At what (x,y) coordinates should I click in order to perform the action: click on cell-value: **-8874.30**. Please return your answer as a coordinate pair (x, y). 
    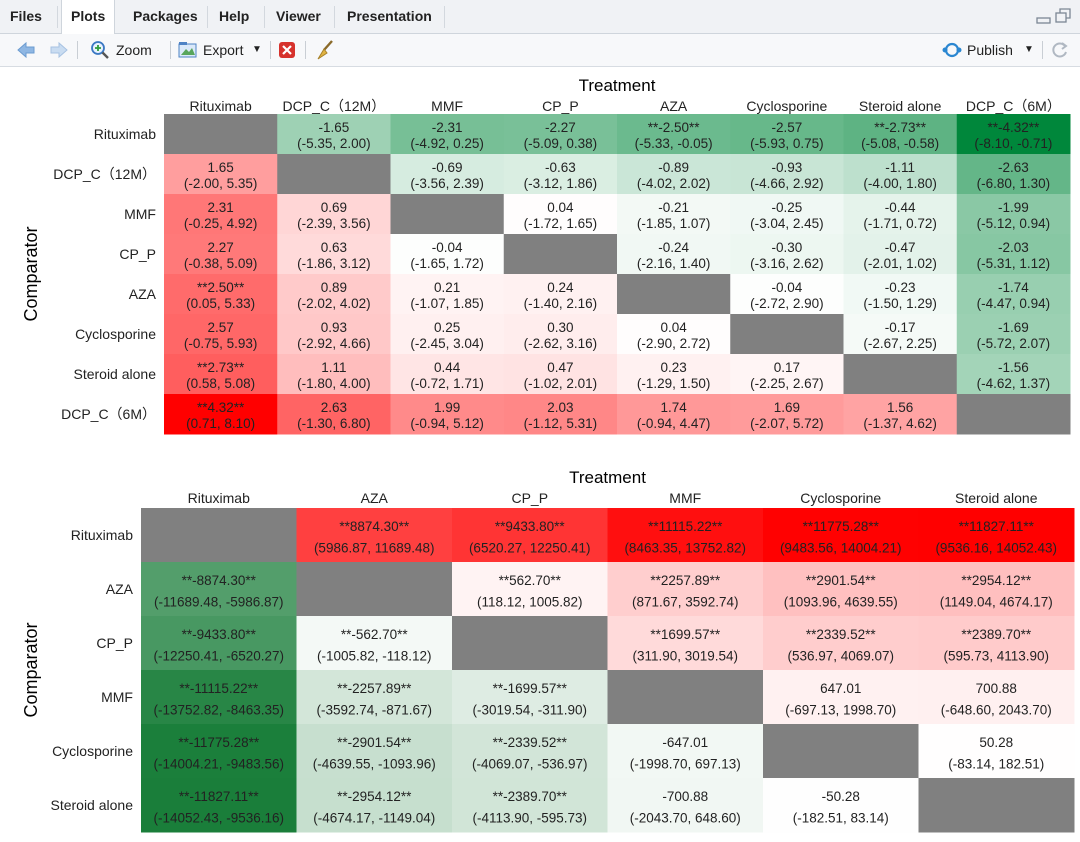
    Looking at the image, I should click on (219, 580).